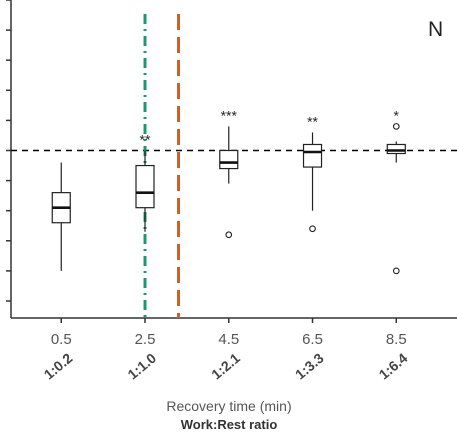 The image size is (457, 435). What do you see at coordinates (229, 173) in the screenshot?
I see `box: ***` at bounding box center [229, 173].